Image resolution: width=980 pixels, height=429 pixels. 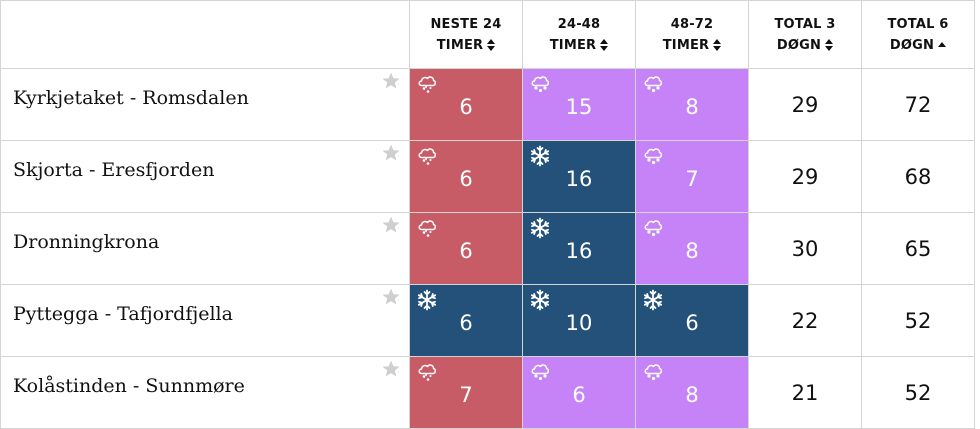 I want to click on header-label-line1: NESTE 24, so click(x=466, y=24).